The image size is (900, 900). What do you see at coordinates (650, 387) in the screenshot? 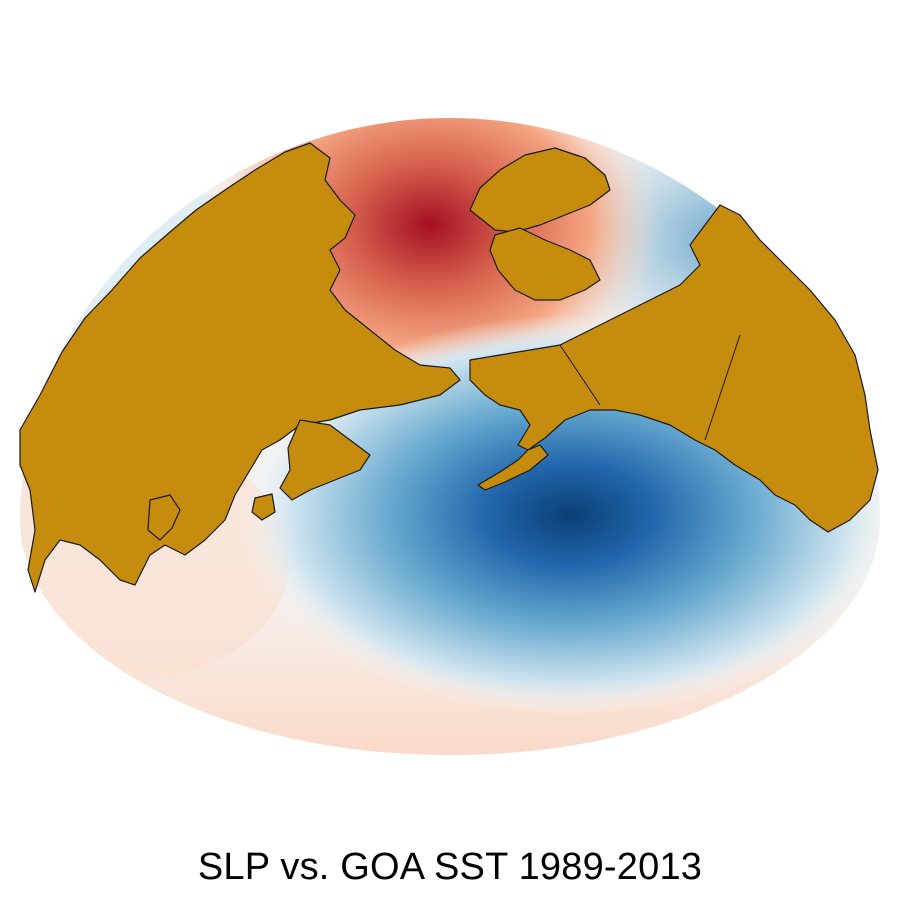
I see `borders` at bounding box center [650, 387].